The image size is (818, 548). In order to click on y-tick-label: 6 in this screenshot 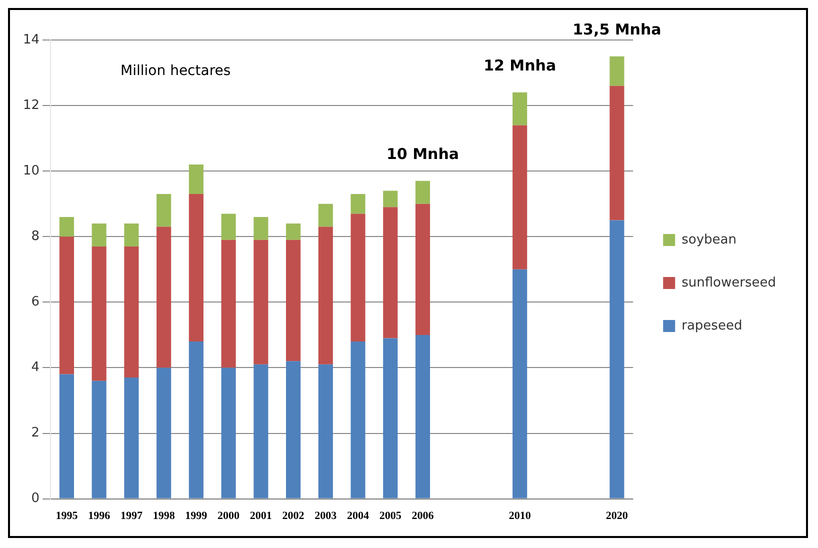, I will do `click(35, 302)`.